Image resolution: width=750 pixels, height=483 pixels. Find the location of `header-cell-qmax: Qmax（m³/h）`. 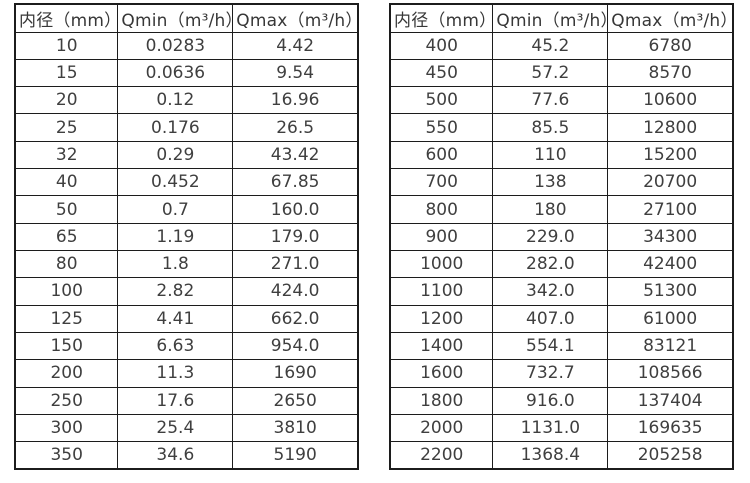

header-cell-qmax: Qmax（m³/h） is located at coordinates (670, 18).